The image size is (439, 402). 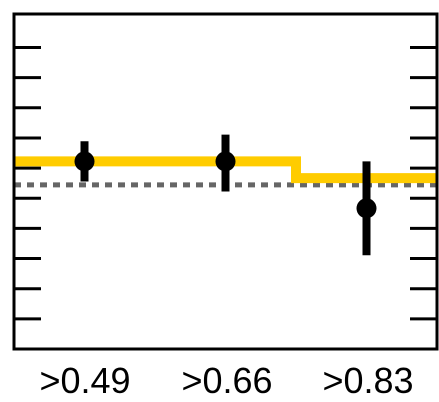 What do you see at coordinates (226, 380) in the screenshot?
I see `x-tick-label-2: >0.66` at bounding box center [226, 380].